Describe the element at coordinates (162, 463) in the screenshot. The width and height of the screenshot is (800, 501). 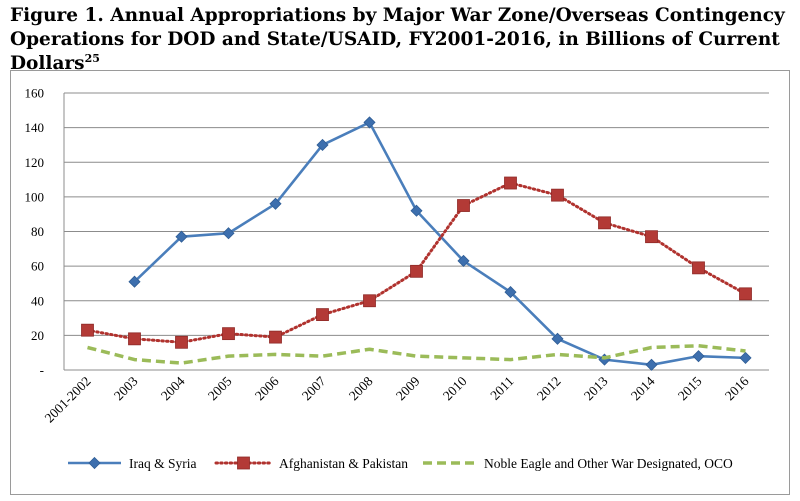
I see `legend-label-0: Iraq & Syria` at that location.